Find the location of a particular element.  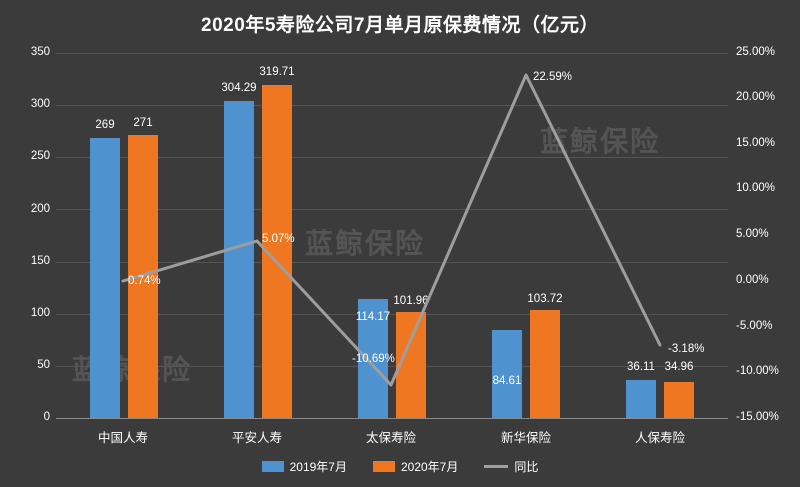

line-value-4: -3.18% is located at coordinates (686, 349).